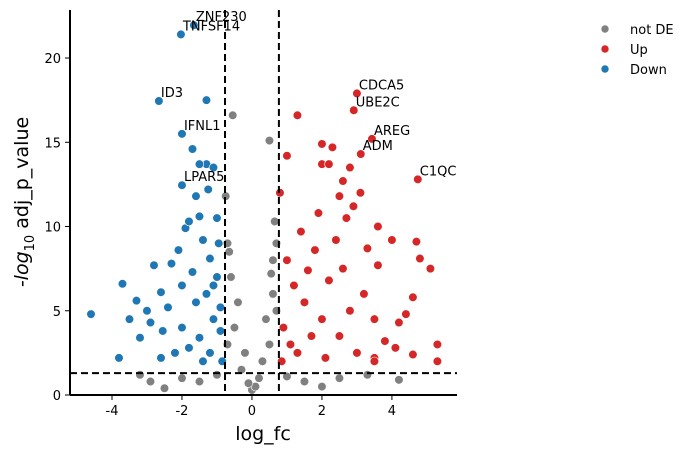 The height and width of the screenshot is (459, 692). Describe the element at coordinates (381, 85) in the screenshot. I see `annotation: CDCA5` at that location.